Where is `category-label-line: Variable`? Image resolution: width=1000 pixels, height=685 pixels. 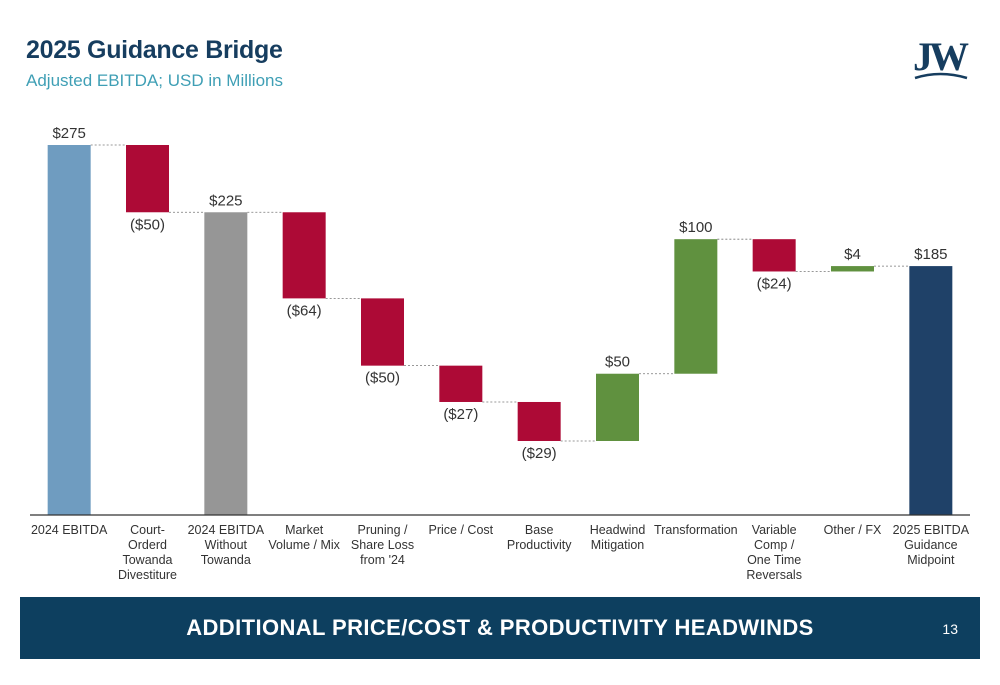 category-label-line: Variable is located at coordinates (774, 530).